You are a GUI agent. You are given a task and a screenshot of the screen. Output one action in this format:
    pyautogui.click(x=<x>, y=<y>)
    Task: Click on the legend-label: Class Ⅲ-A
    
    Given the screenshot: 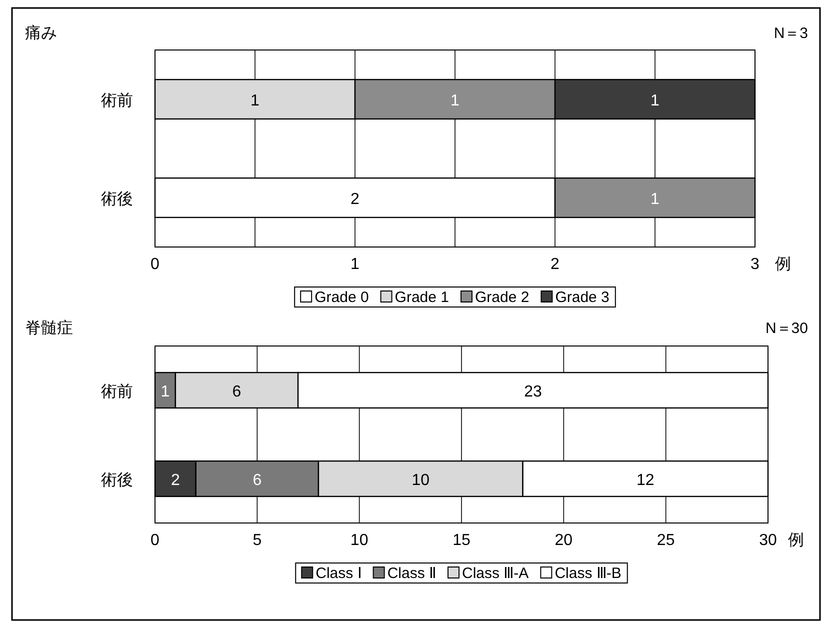 What is the action you would take?
    pyautogui.click(x=495, y=573)
    